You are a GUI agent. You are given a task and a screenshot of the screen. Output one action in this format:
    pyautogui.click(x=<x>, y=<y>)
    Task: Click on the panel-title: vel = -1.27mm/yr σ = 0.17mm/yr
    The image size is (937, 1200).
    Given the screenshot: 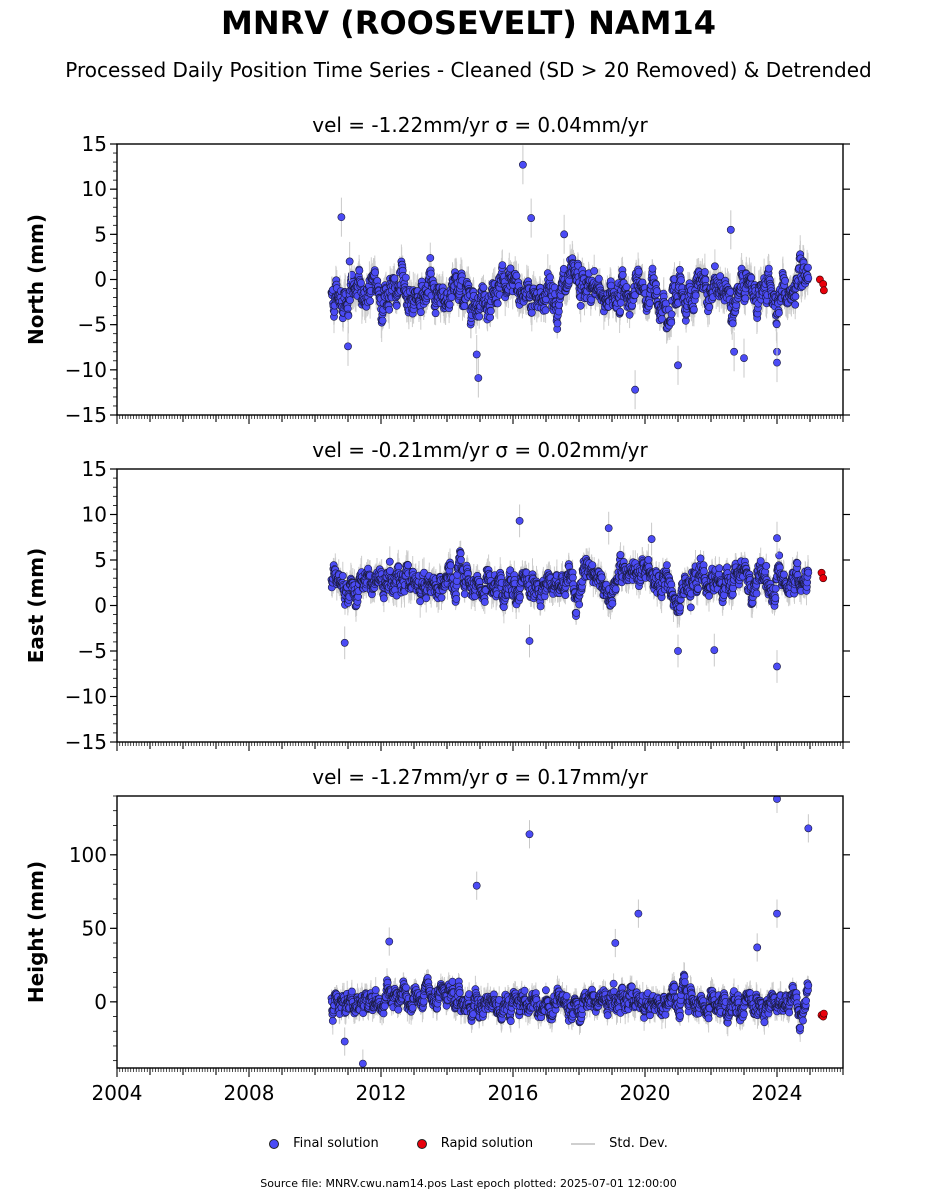 What is the action you would take?
    pyautogui.click(x=480, y=777)
    